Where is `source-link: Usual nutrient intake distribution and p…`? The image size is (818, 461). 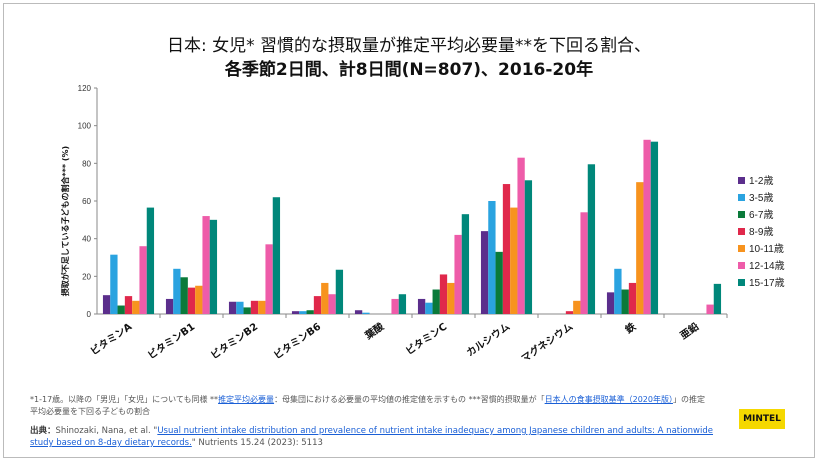 source-link: Usual nutrient intake distribution and p… is located at coordinates (371, 437).